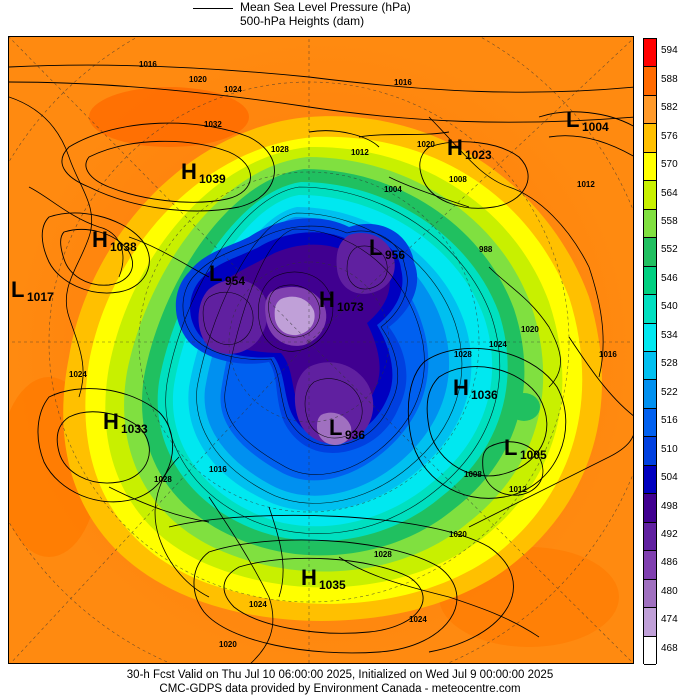  I want to click on center-h1036: H 1036, so click(475, 388).